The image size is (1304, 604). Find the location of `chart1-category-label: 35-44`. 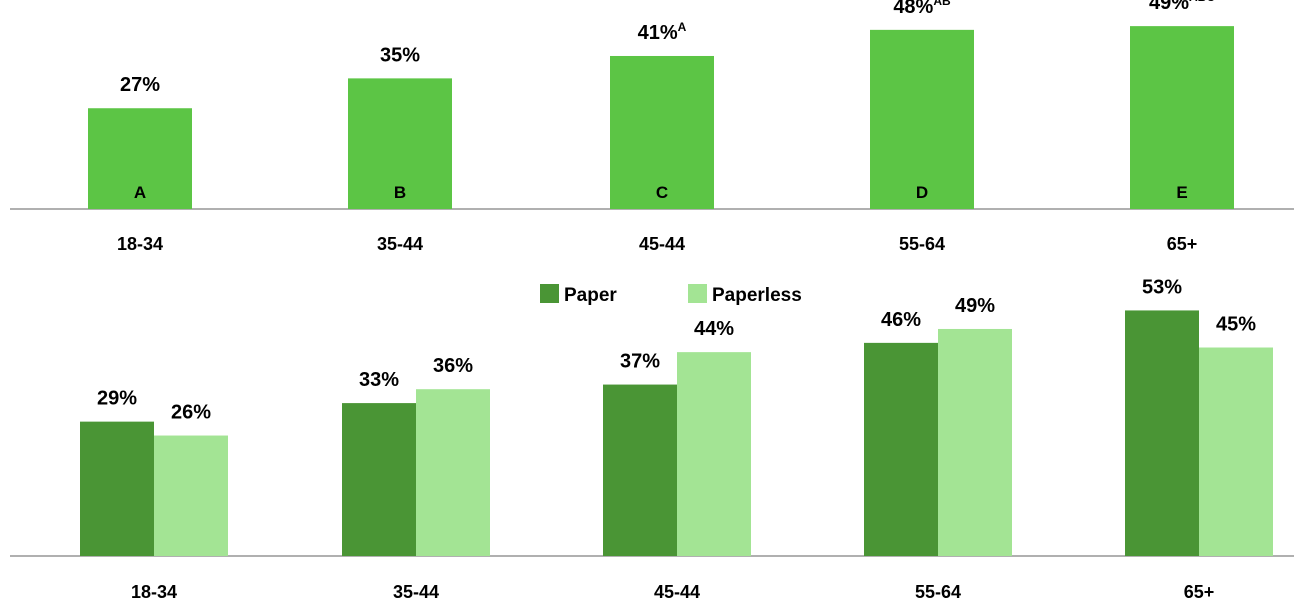

chart1-category-label: 35-44 is located at coordinates (400, 244).